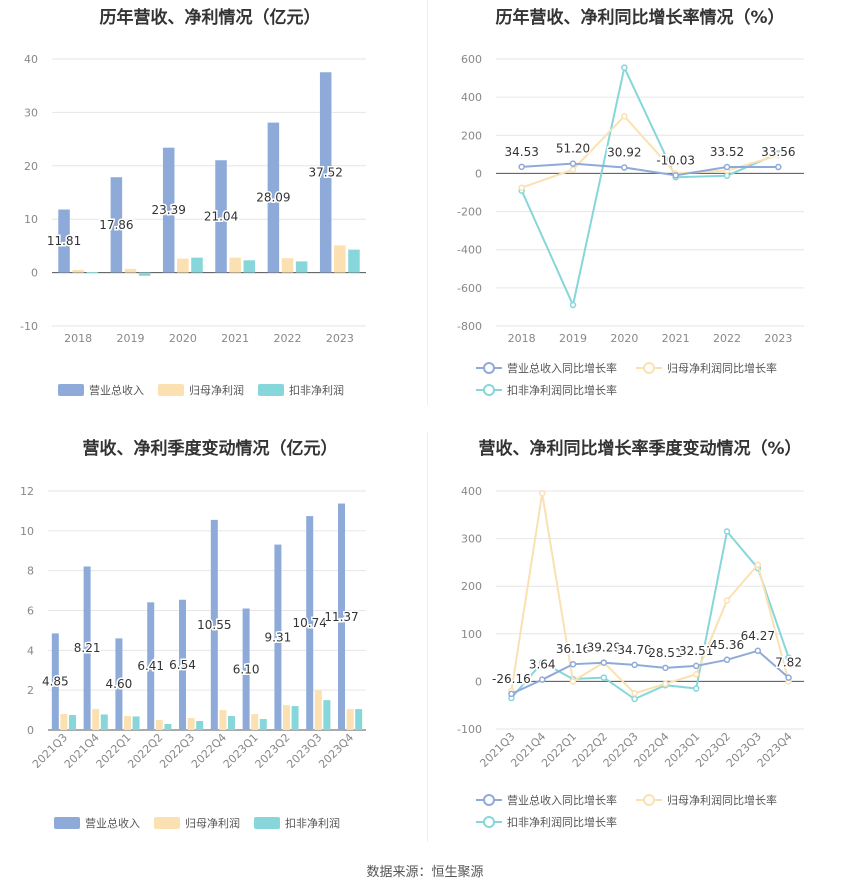 This screenshot has height=891, width=850. I want to click on data-source: 数据来源：恒生聚源, so click(425, 872).